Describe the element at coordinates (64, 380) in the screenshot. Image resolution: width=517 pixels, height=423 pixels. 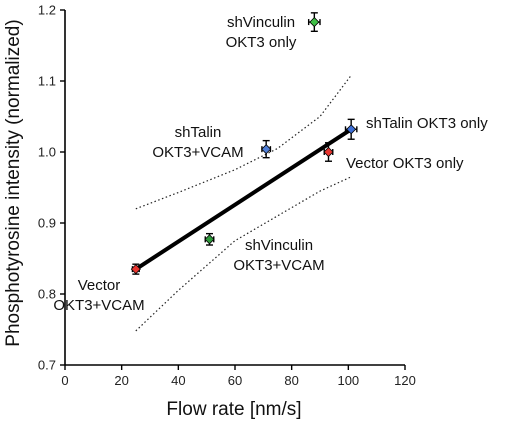
I see `x-tick-label: 0` at that location.